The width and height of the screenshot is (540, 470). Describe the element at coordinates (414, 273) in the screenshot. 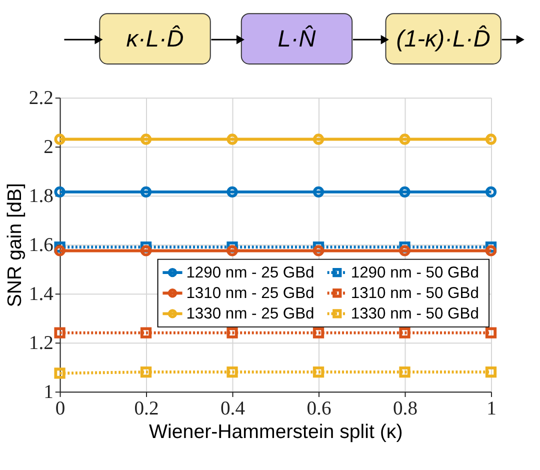

I see `legend-label: 1290 nm - 50 GBd` at that location.